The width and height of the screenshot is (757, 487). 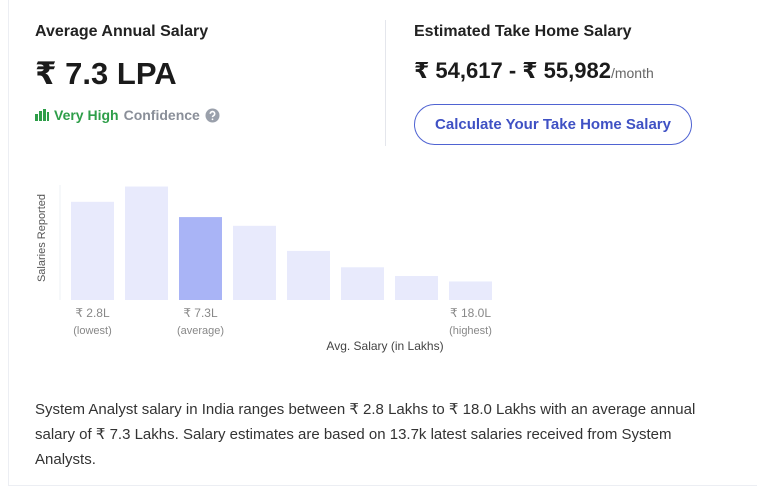 What do you see at coordinates (161, 115) in the screenshot?
I see `confidence-text: Confidence` at bounding box center [161, 115].